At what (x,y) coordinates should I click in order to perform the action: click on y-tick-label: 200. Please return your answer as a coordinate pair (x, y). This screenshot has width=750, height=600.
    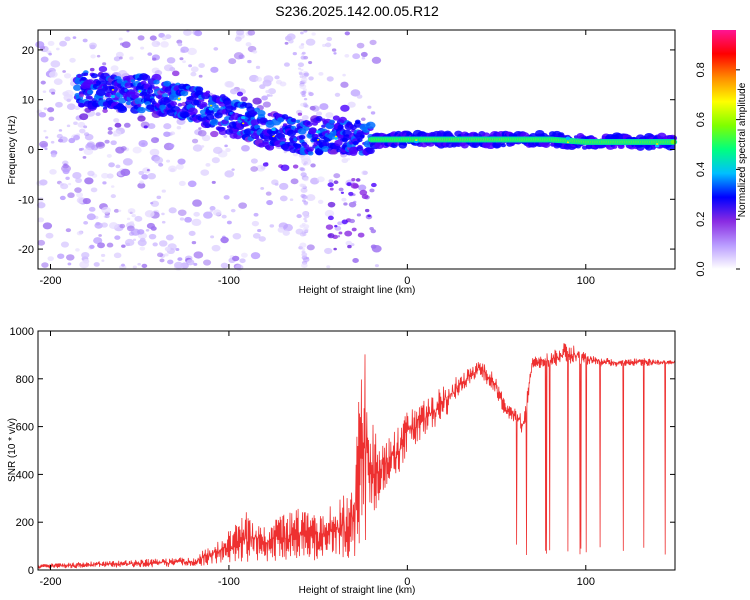
    Looking at the image, I should click on (25, 523).